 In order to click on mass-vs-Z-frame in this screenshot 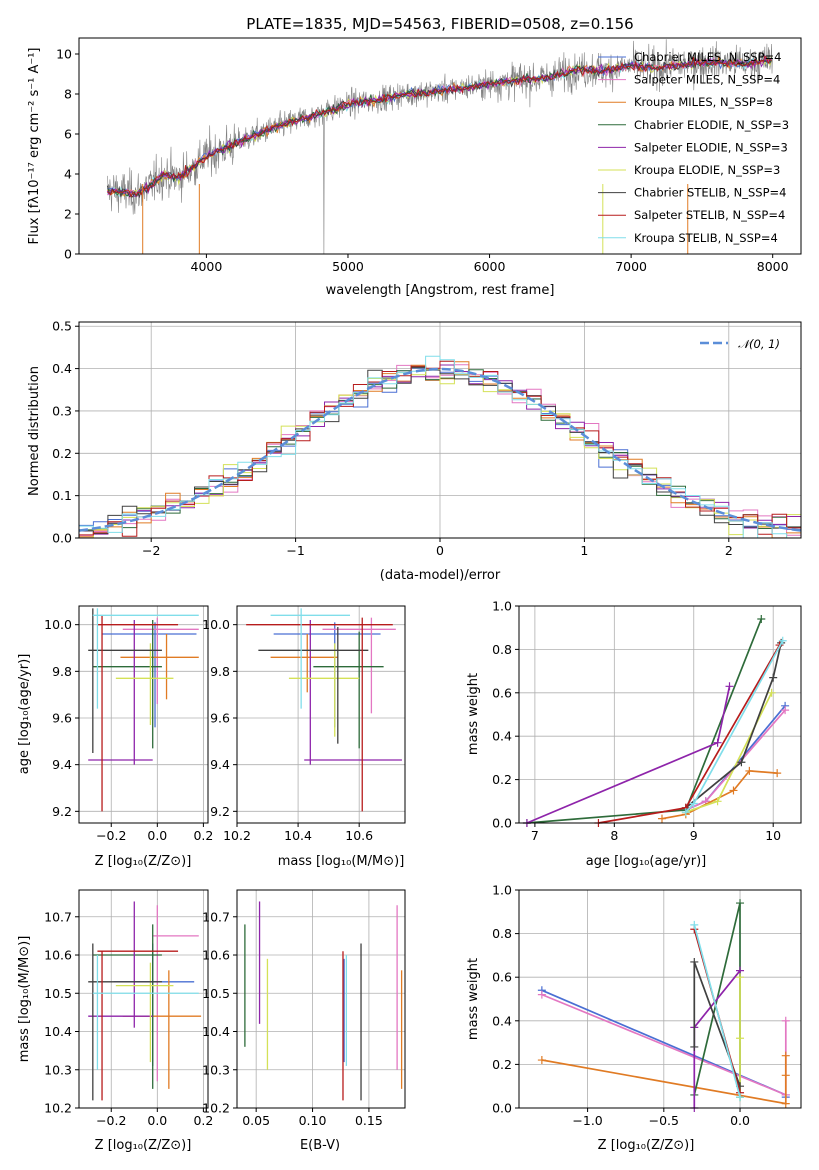, I will do `click(143, 999)`.